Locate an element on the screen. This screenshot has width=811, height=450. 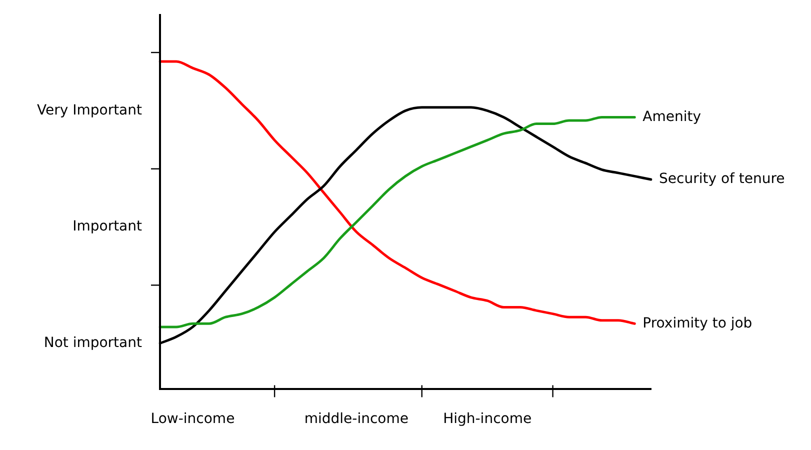
x-tick-label: Low-income is located at coordinates (192, 419).